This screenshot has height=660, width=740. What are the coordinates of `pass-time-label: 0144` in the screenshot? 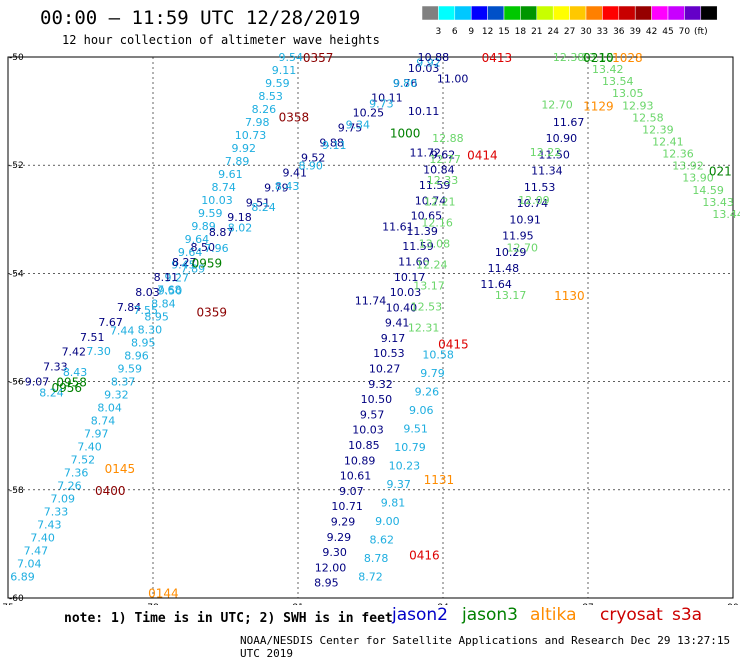 It's located at (163, 594).